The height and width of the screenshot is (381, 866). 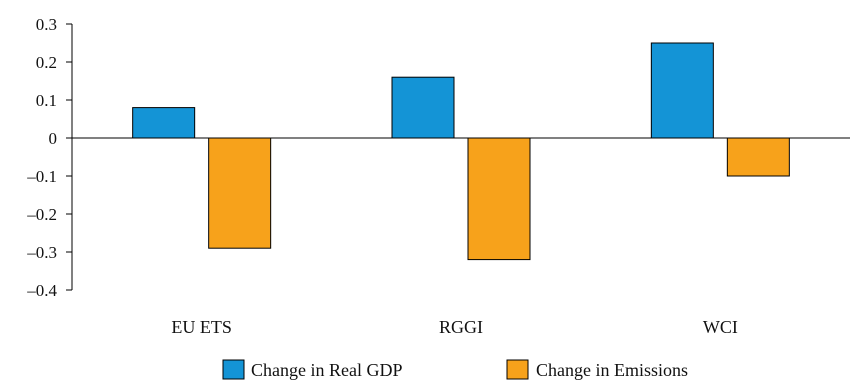 I want to click on y-tick-label: 0.2, so click(x=46, y=62).